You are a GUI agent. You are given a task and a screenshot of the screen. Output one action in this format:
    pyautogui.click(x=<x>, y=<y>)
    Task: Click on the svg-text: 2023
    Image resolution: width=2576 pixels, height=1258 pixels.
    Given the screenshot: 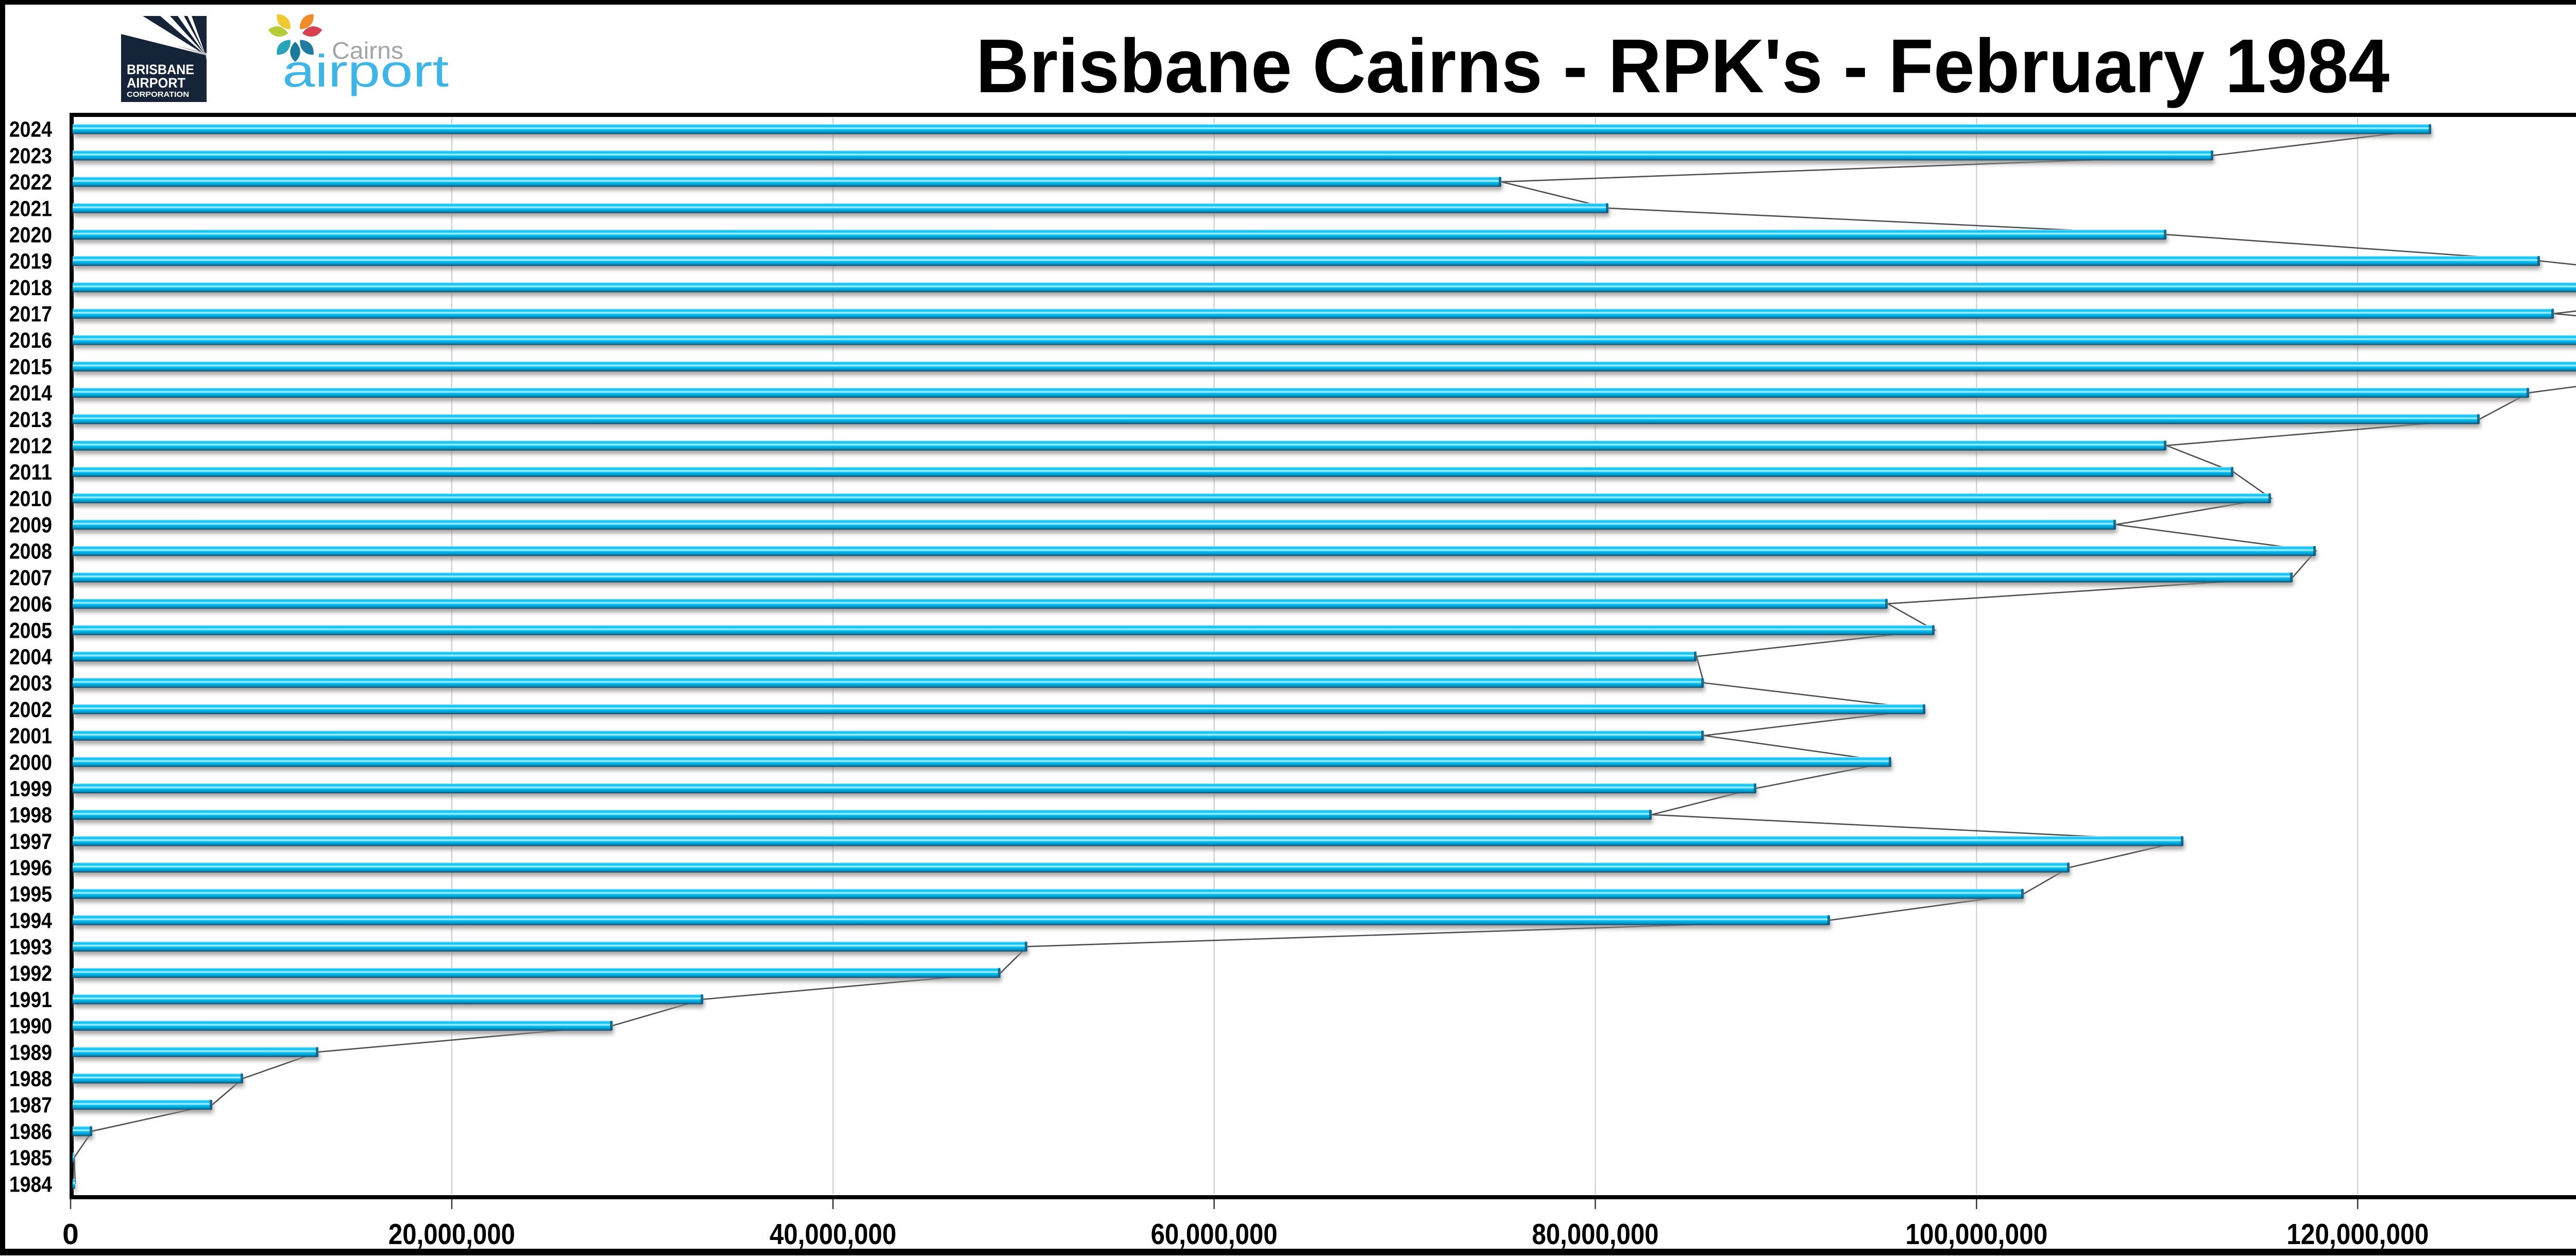 What is the action you would take?
    pyautogui.click(x=30, y=156)
    